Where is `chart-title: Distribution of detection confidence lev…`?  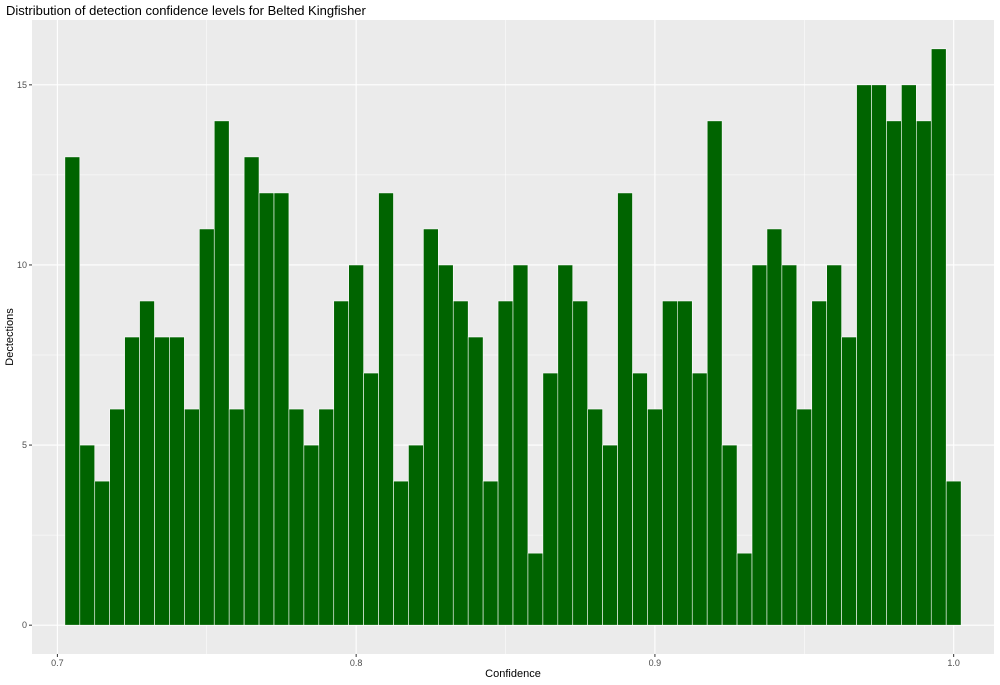
chart-title: Distribution of detection confidence lev… is located at coordinates (186, 10).